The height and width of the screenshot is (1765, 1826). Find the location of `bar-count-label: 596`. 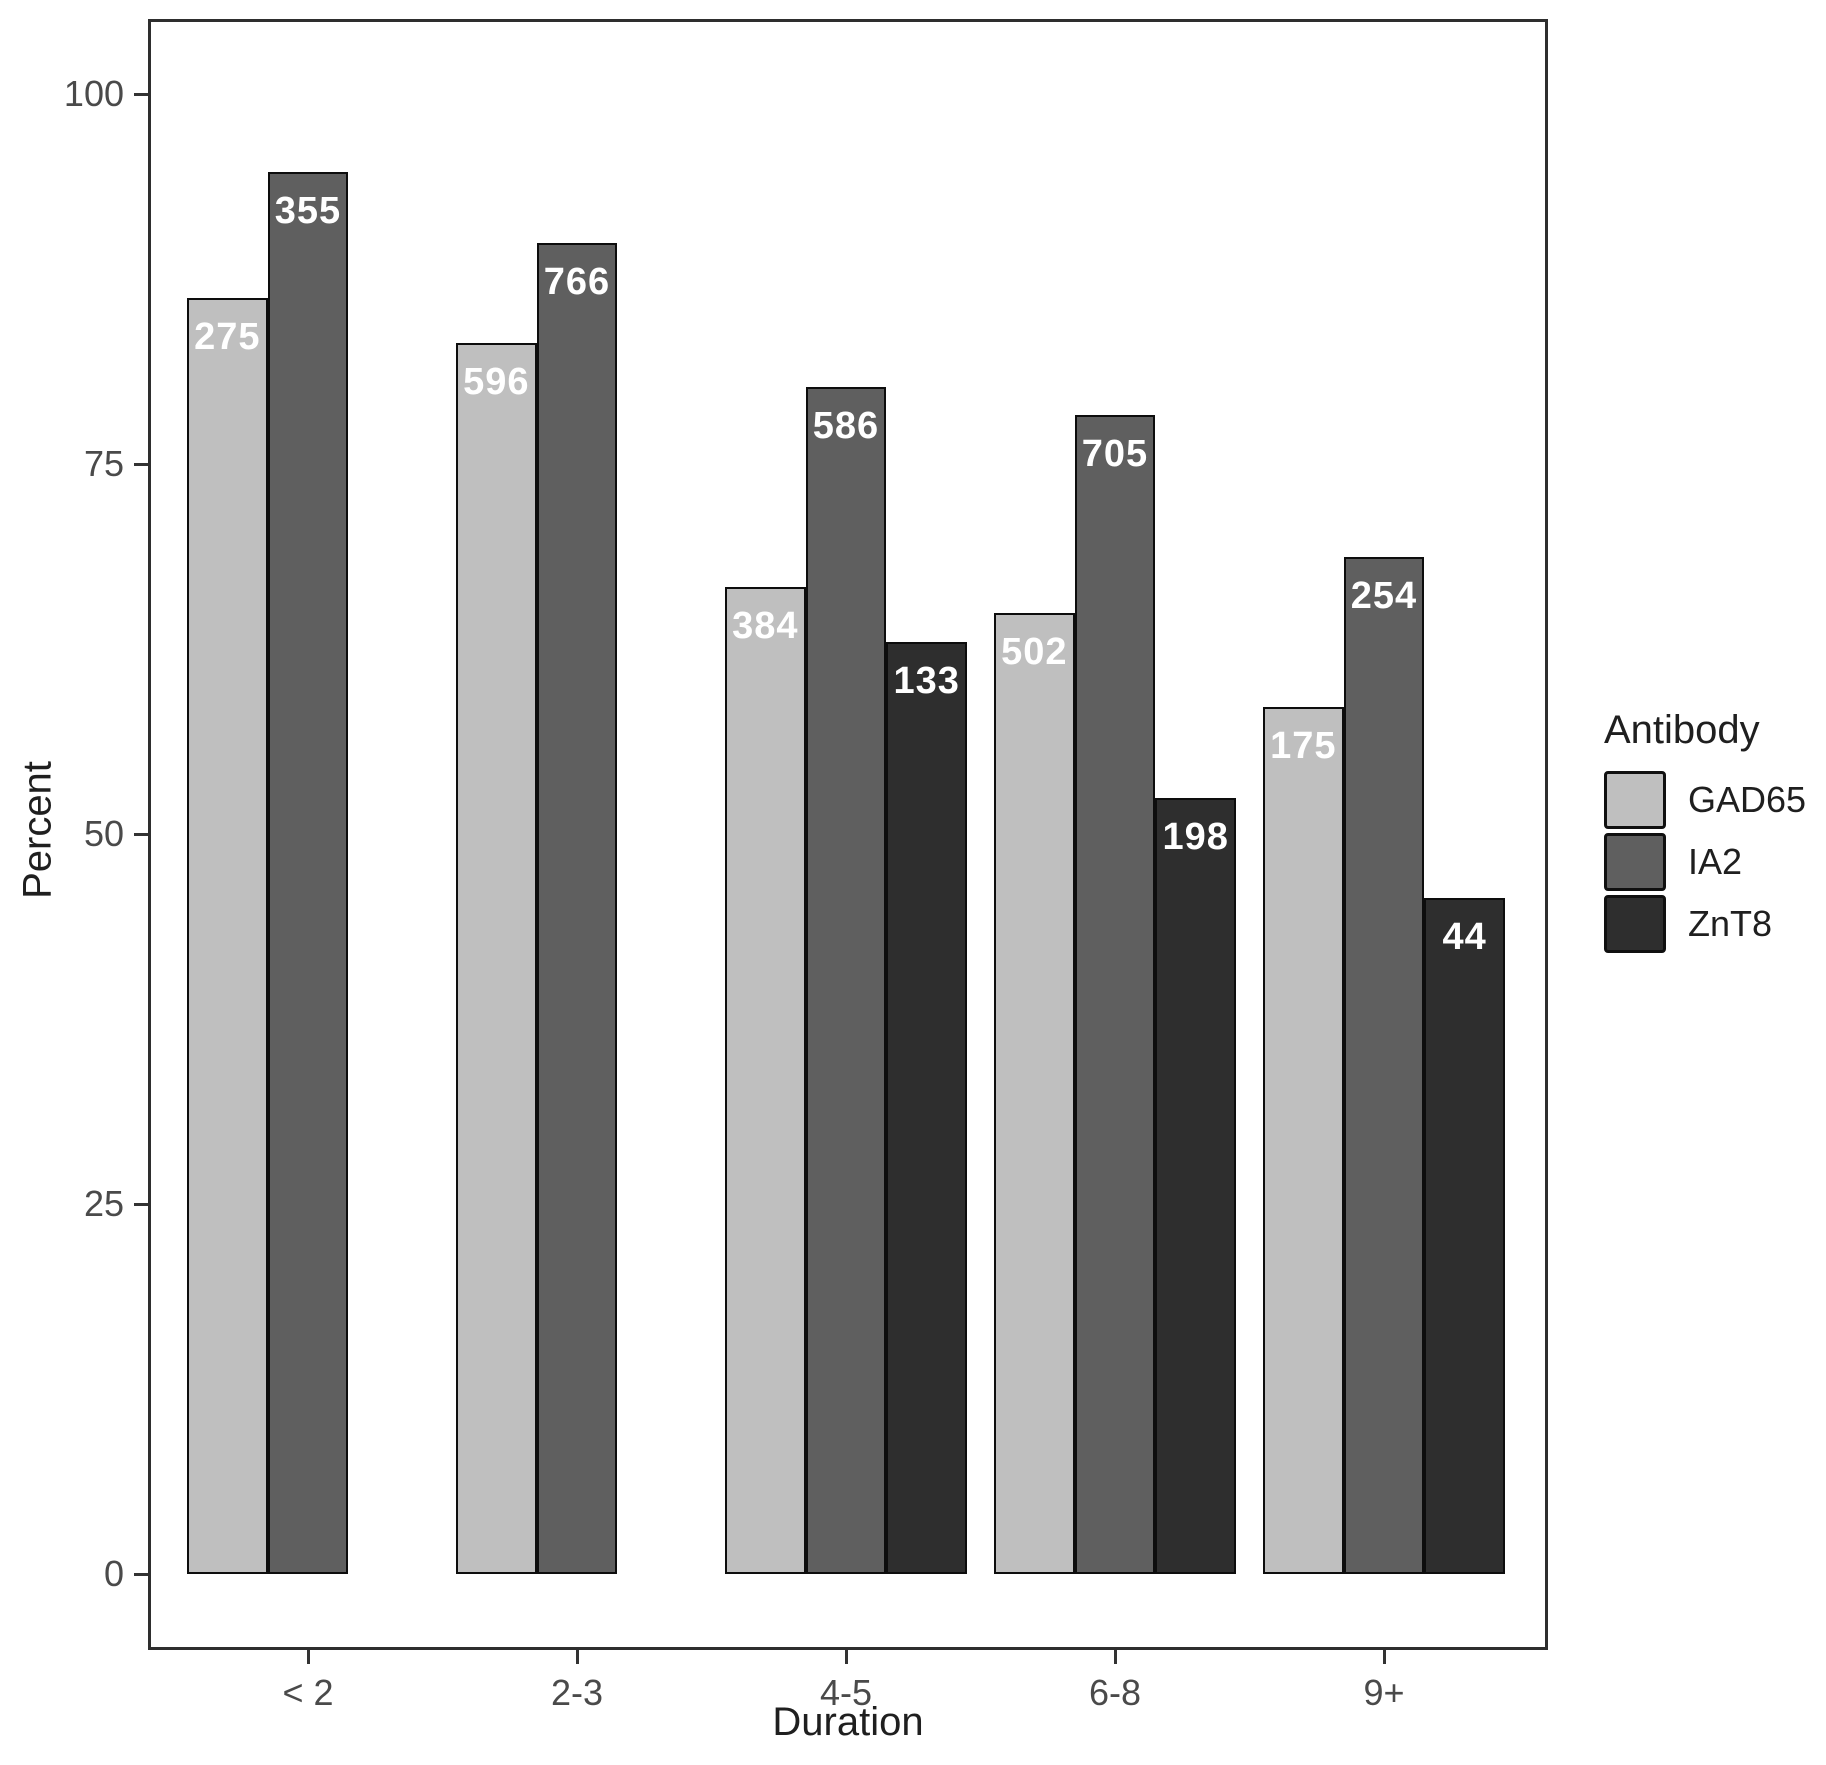

bar-count-label: 596 is located at coordinates (496, 381).